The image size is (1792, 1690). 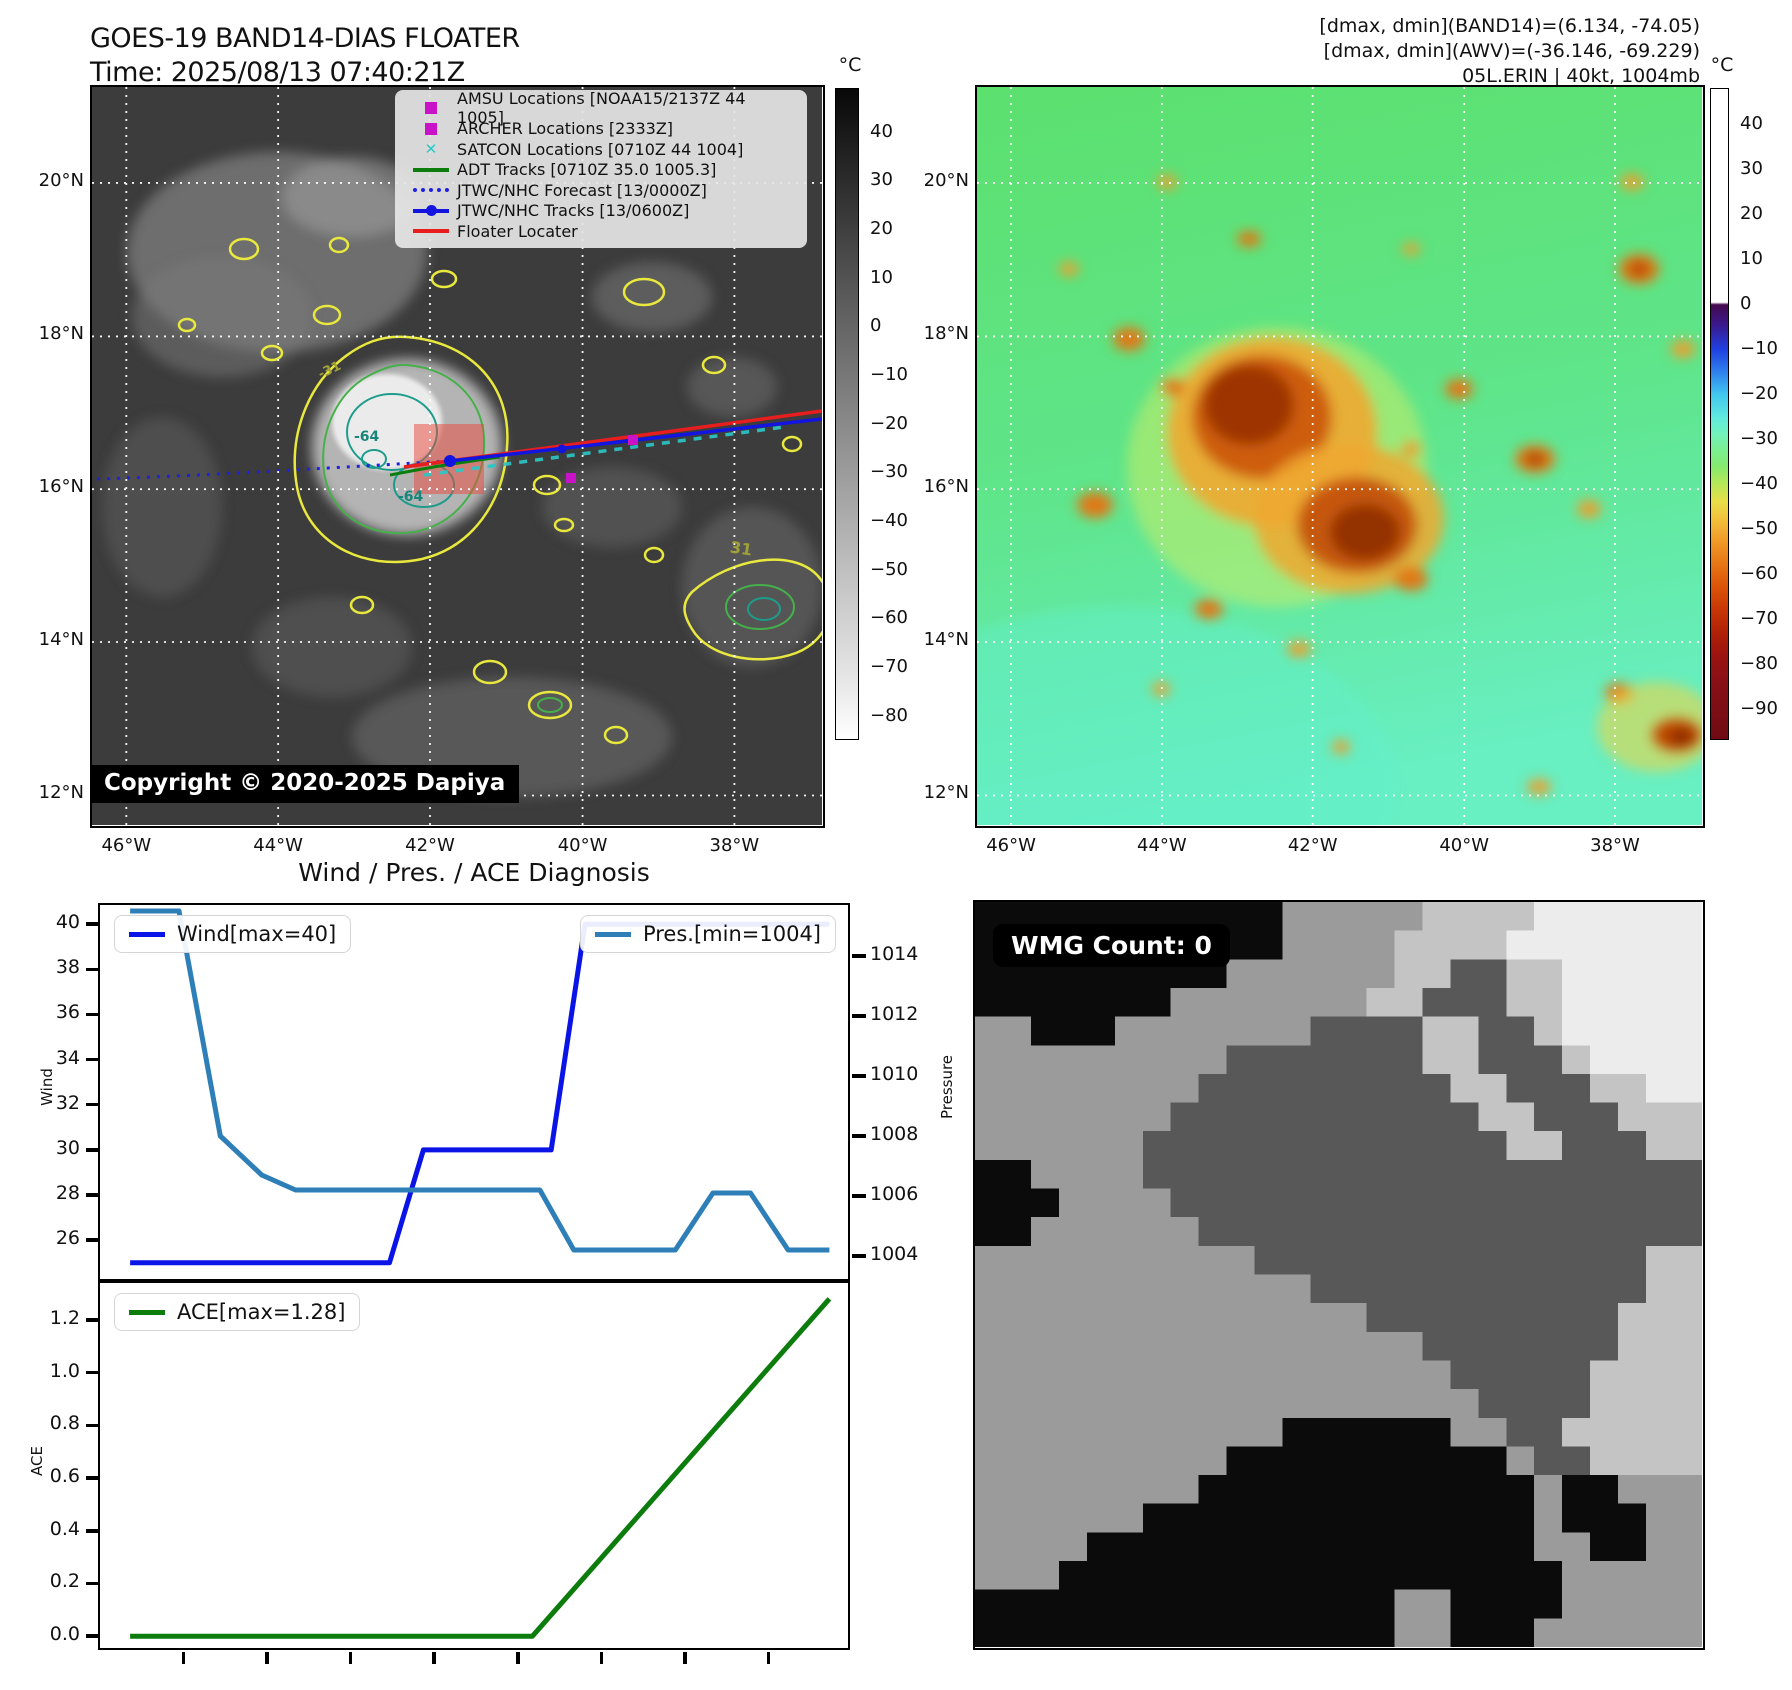 I want to click on y-tick-label: 36, so click(x=67, y=1012).